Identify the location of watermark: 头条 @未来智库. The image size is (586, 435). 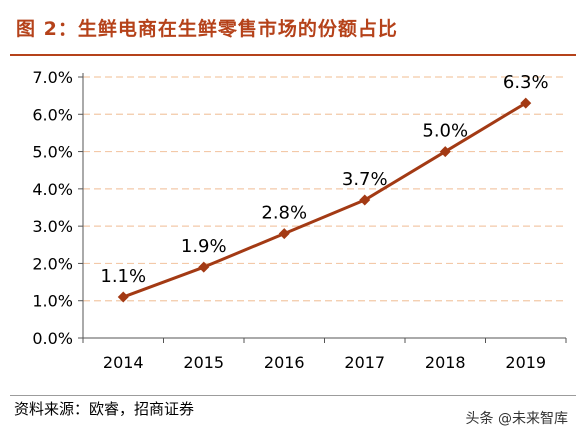
(516, 419).